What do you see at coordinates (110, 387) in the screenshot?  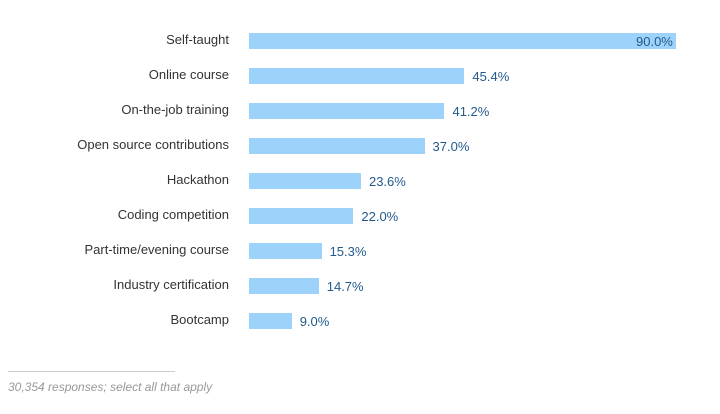 I see `footnote: 30,354 responses; select all that apply` at bounding box center [110, 387].